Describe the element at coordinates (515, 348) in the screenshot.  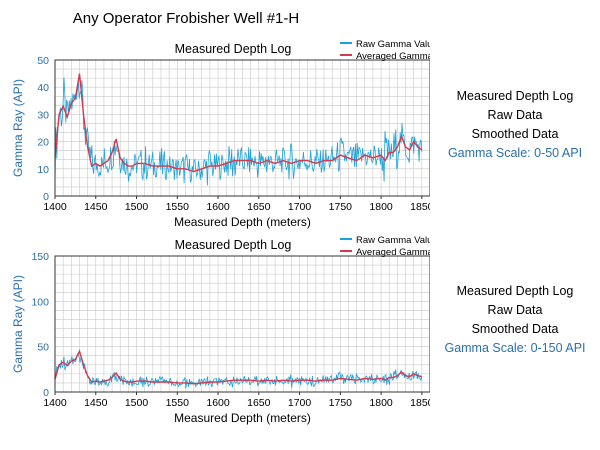
I see `side-line-scale: Gamma Scale: 0-150 API` at that location.